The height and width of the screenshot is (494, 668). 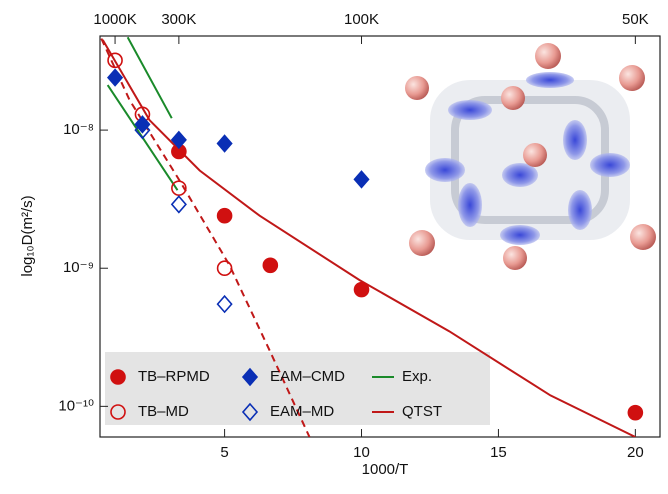 I want to click on y-tick-label: 10⁻⁸, so click(x=78, y=129).